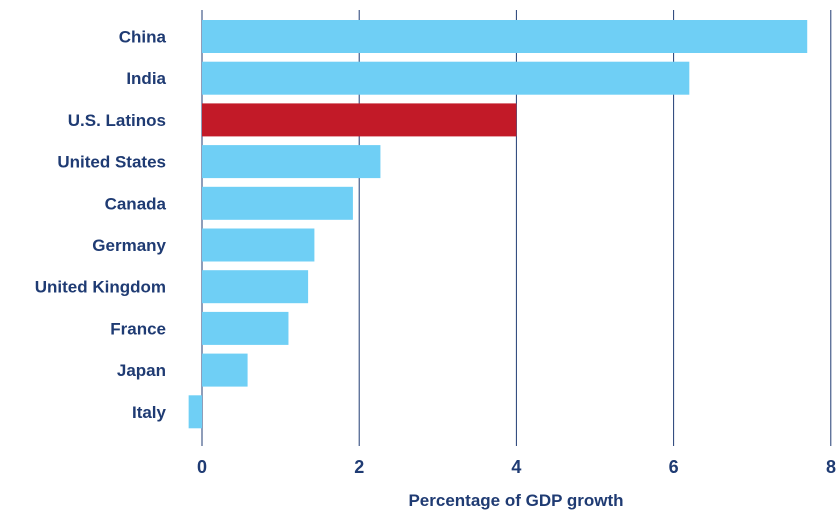 This screenshot has width=838, height=524. Describe the element at coordinates (202, 467) in the screenshot. I see `x-tick-label: 0` at that location.